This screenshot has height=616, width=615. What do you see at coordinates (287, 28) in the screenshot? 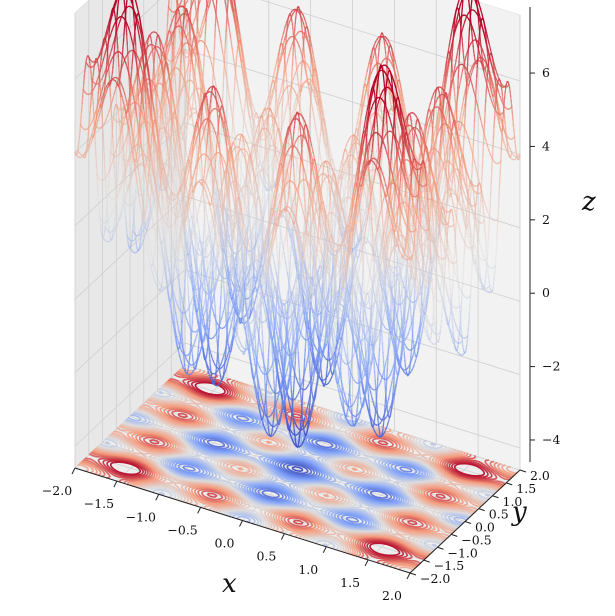
I see `wire-segment-1998` at bounding box center [287, 28].